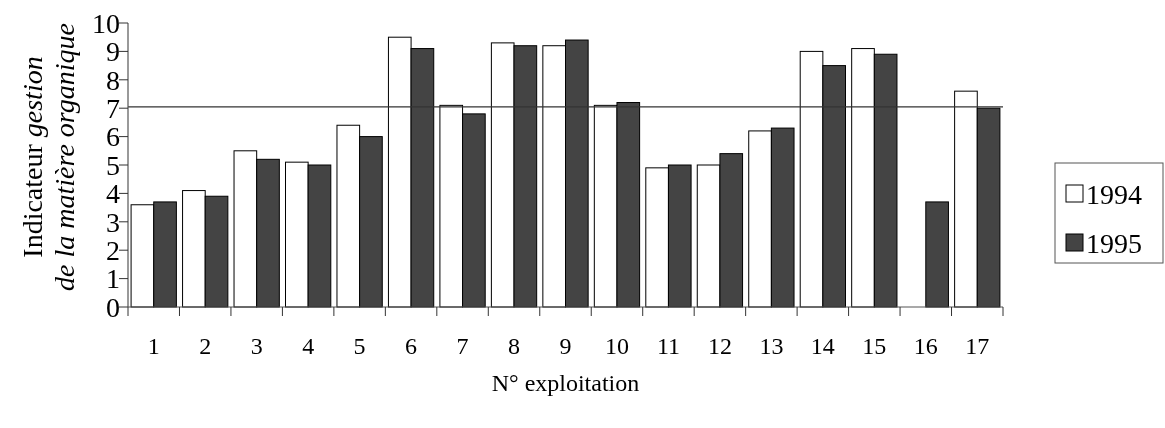  Describe the element at coordinates (1114, 194) in the screenshot. I see `legend-label: 1994` at that location.